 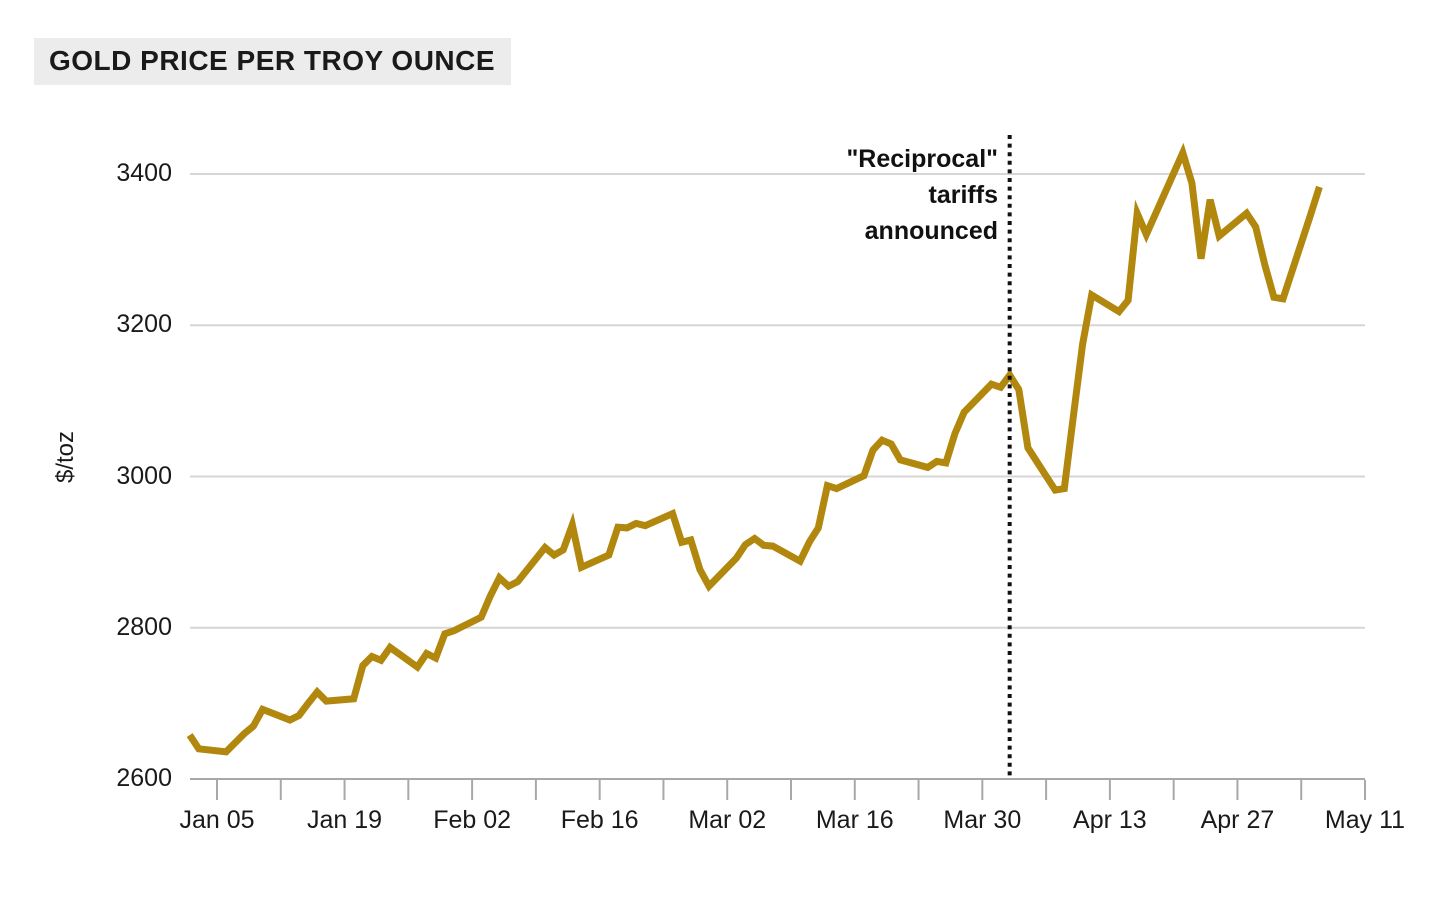 I want to click on y-tick-label: 3000, so click(x=144, y=475).